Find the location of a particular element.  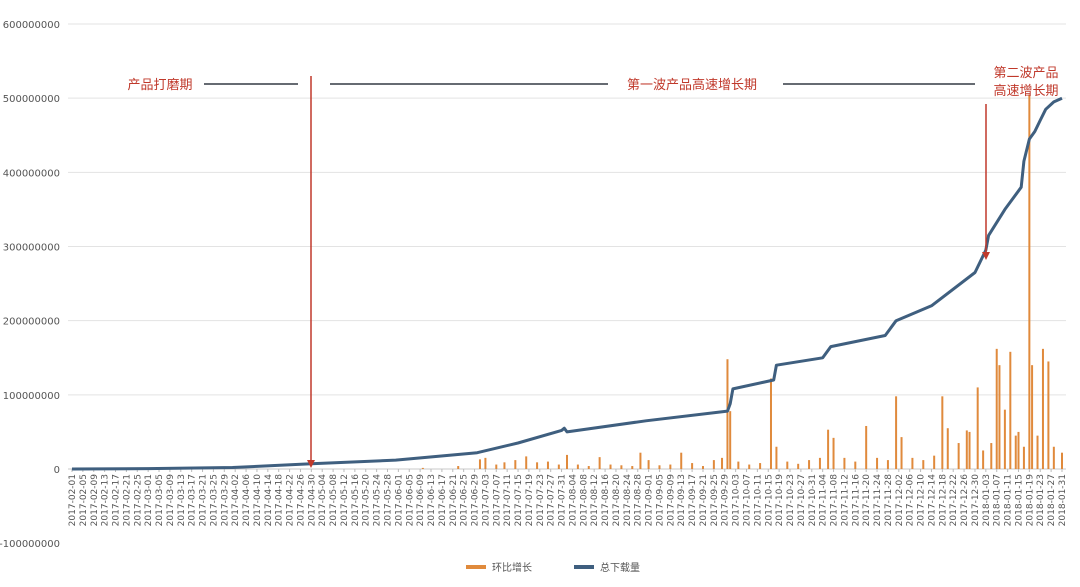

x-tick-label: 2017-06-13 is located at coordinates (432, 500).